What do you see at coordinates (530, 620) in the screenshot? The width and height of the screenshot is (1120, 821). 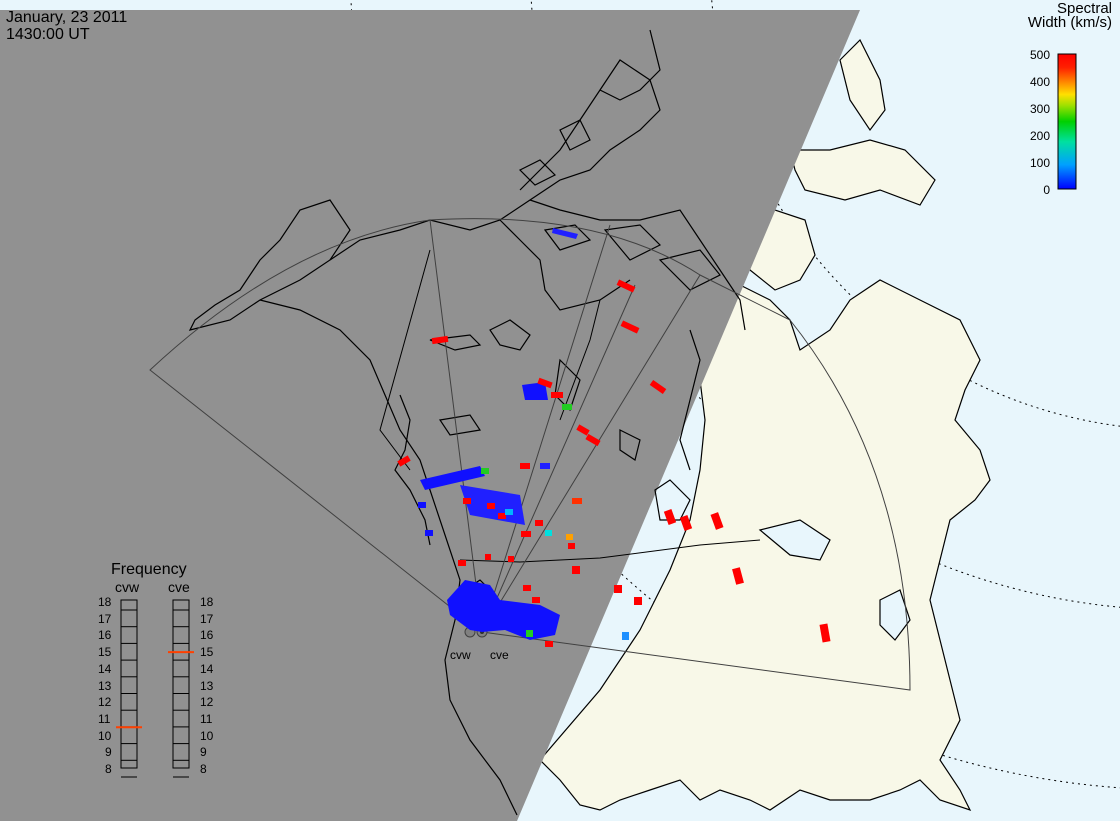 I see `echo-cluster-east` at bounding box center [530, 620].